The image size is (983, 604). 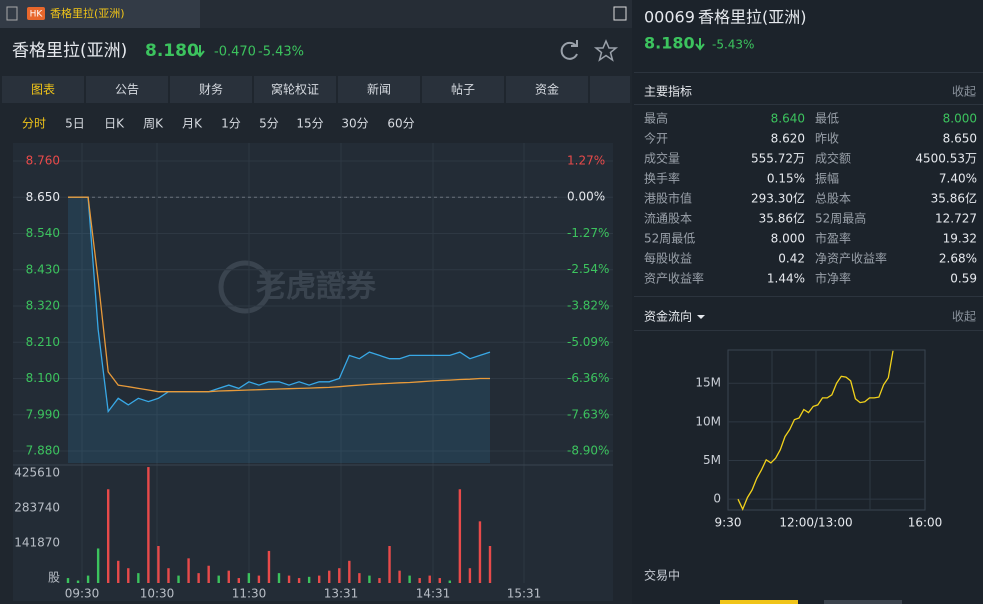 What do you see at coordinates (733, 45) in the screenshot?
I see `sidebar-change-pct: -5.43%` at bounding box center [733, 45].